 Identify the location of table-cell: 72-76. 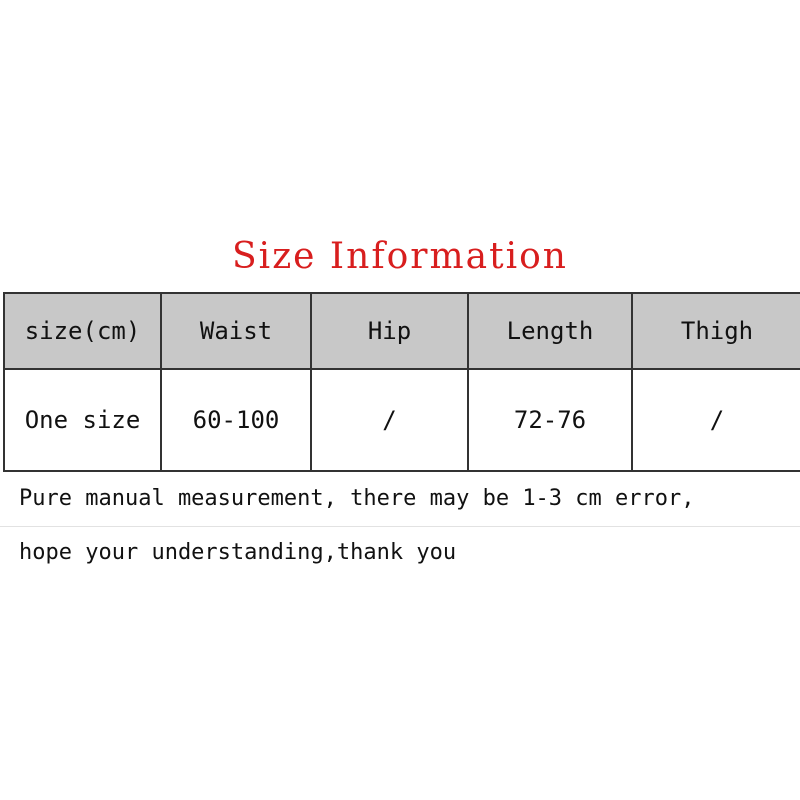
(550, 420).